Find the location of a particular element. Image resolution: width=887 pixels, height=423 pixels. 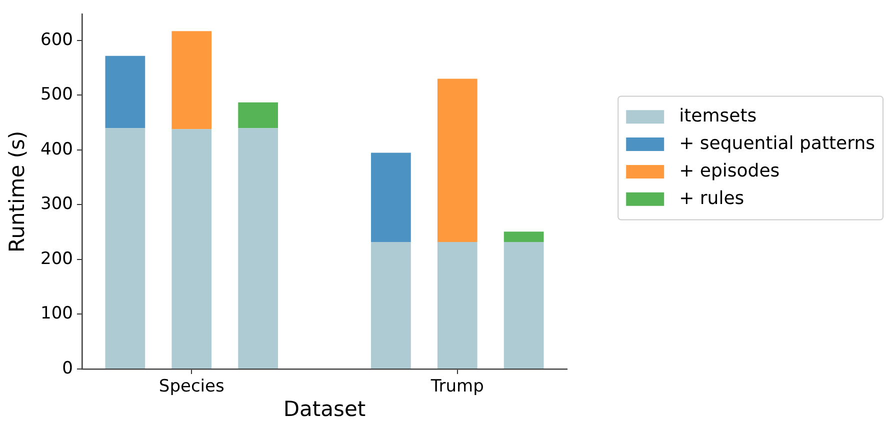

x-tick-label: Trump is located at coordinates (457, 386).